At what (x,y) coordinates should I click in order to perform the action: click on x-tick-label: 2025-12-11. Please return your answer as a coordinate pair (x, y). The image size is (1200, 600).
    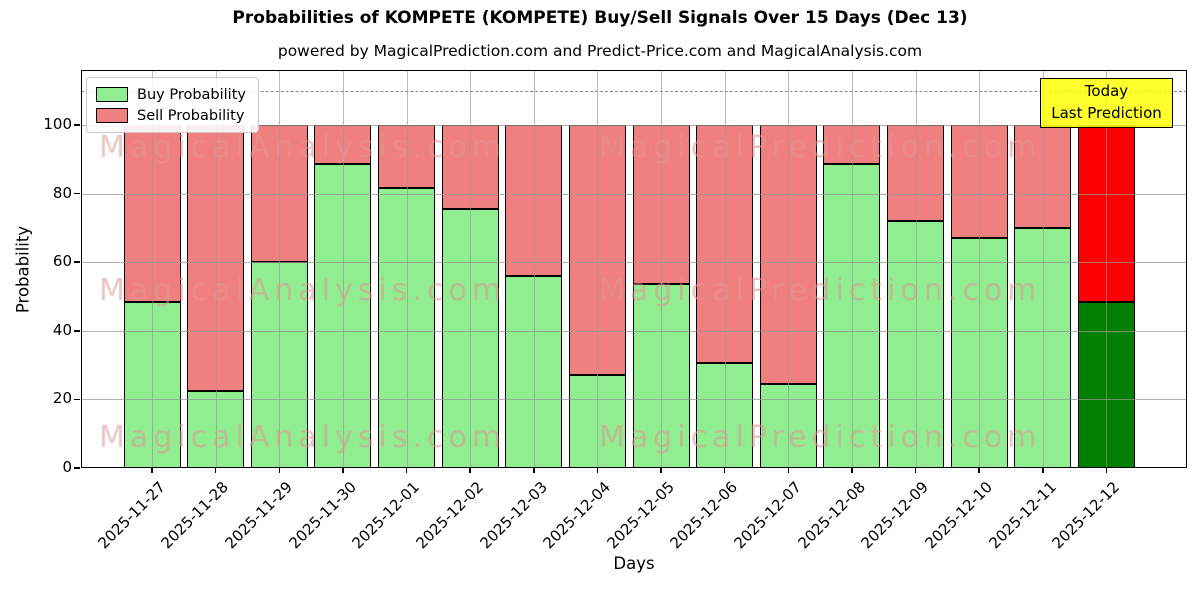
    Looking at the image, I should click on (1022, 515).